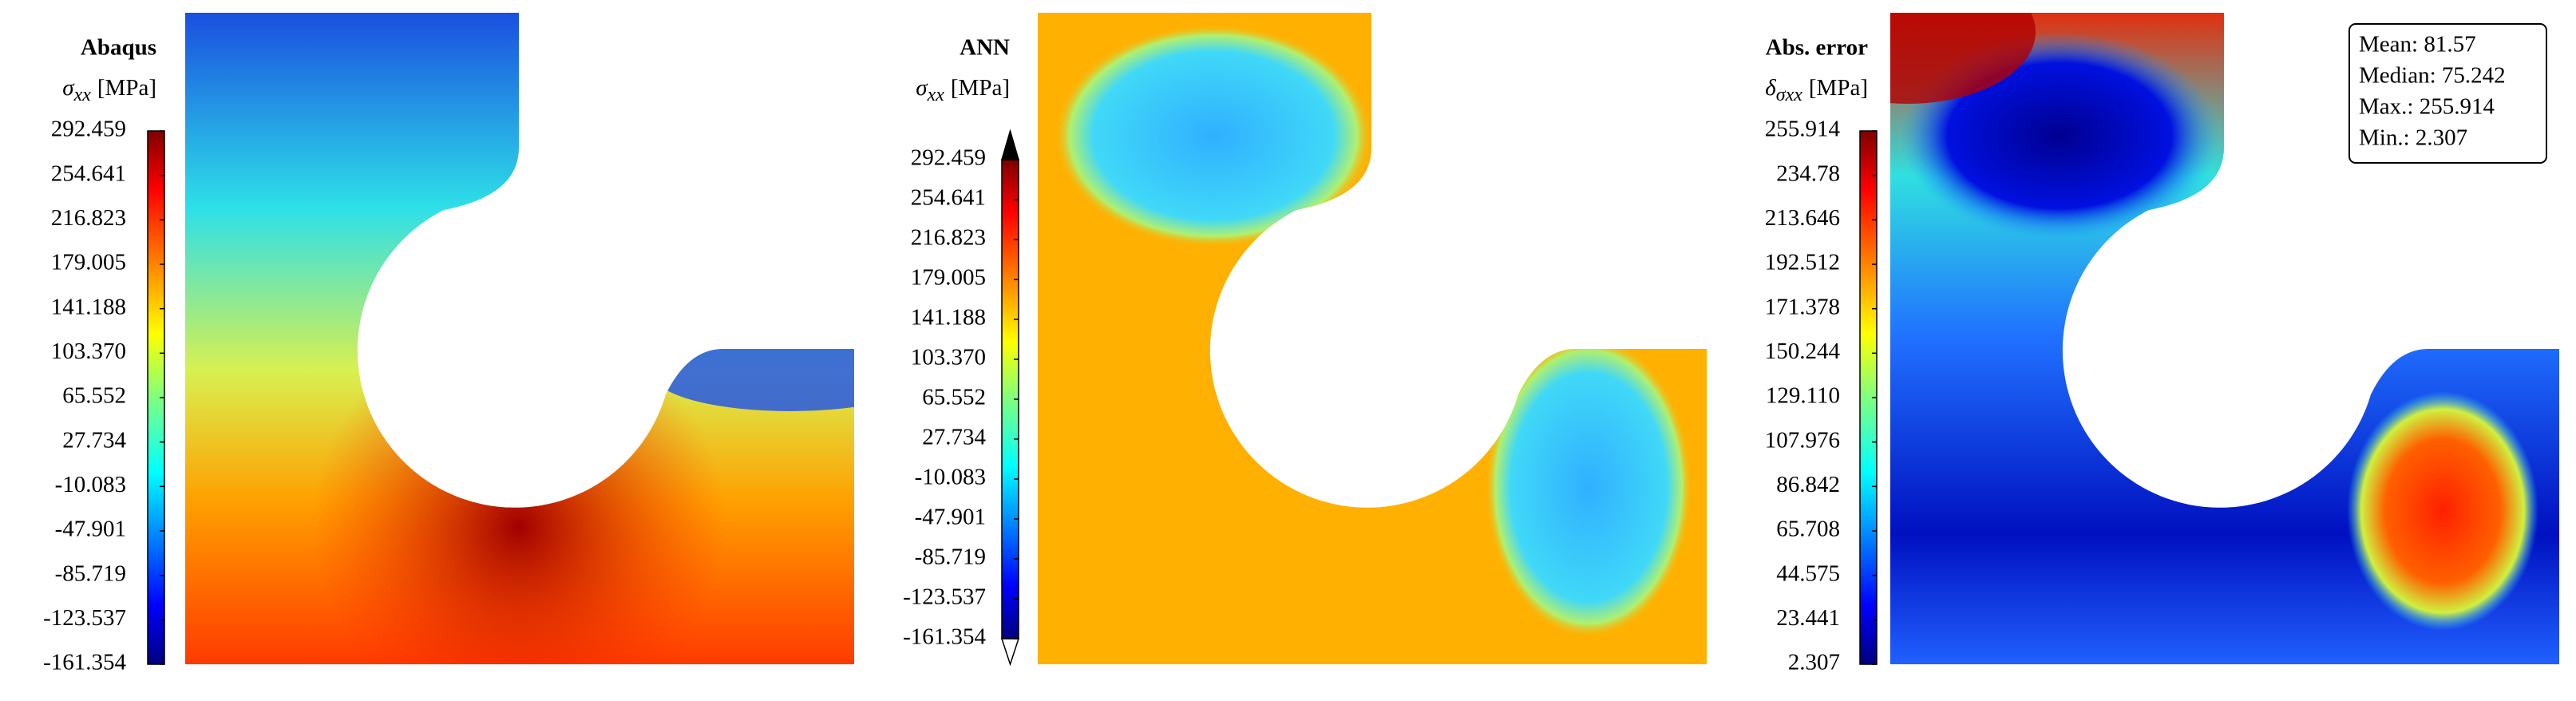  What do you see at coordinates (985, 48) in the screenshot?
I see `panel-title: ANN` at bounding box center [985, 48].